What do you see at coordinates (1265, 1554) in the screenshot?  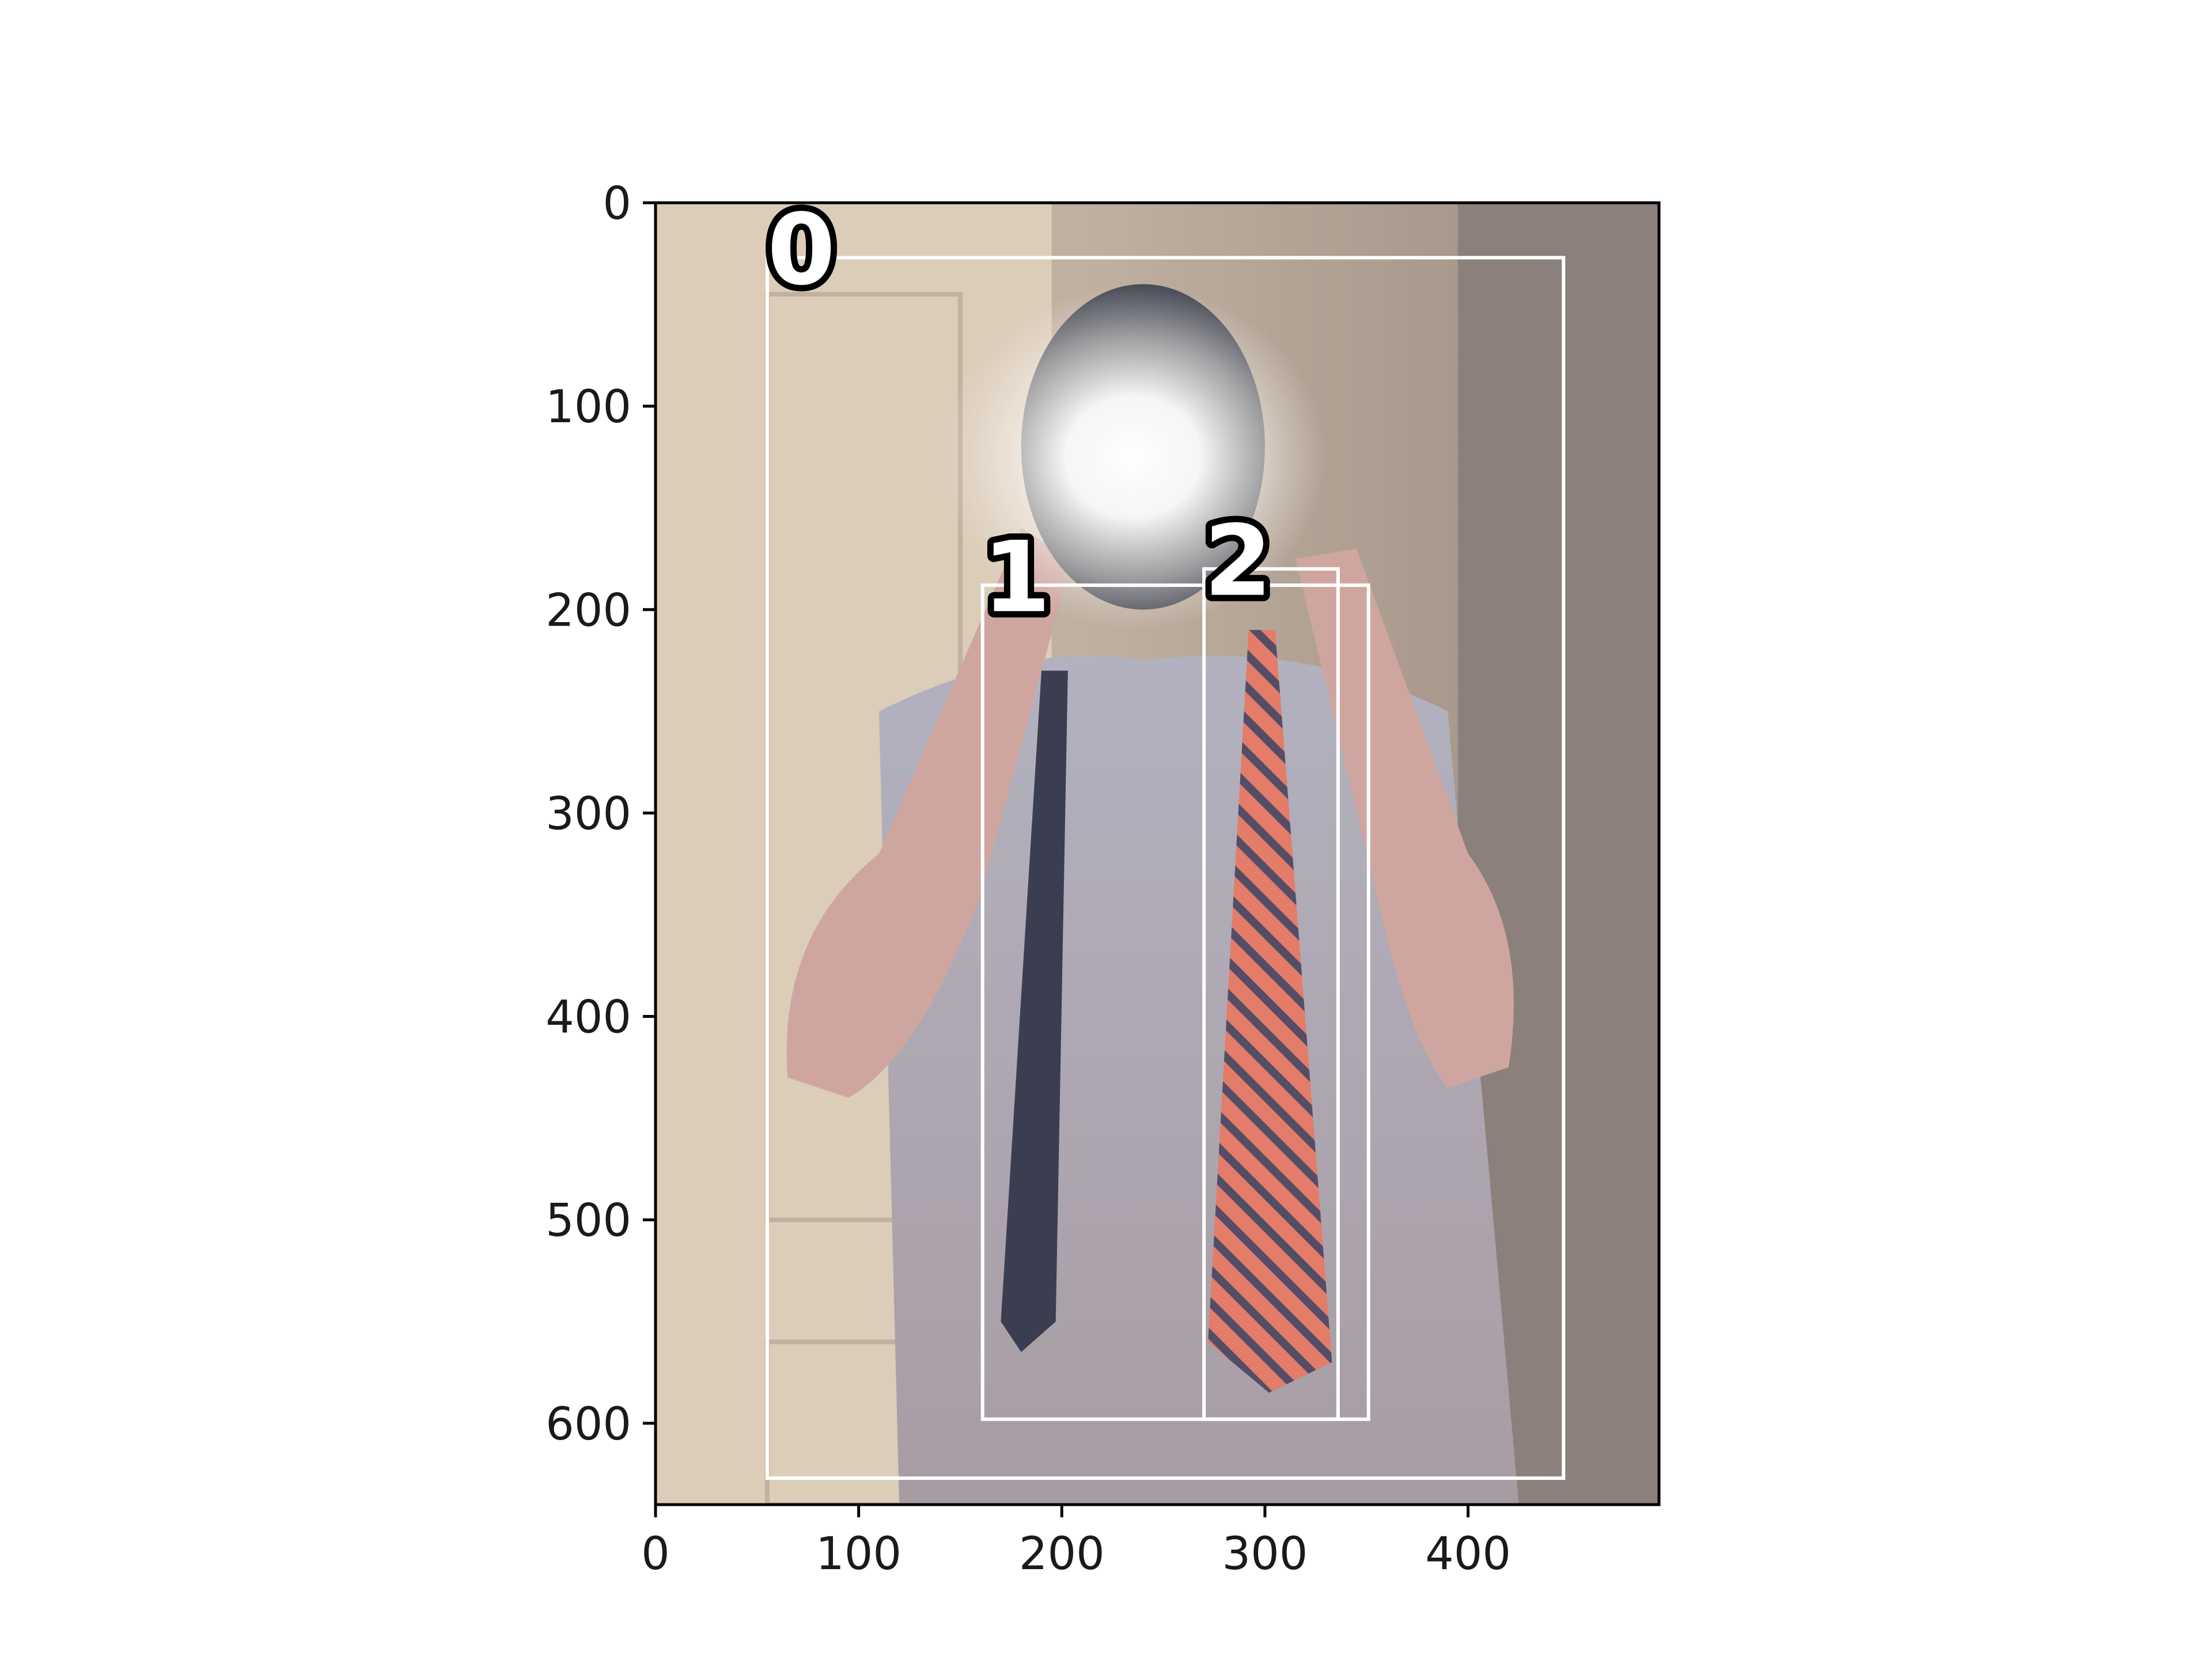 I see `x-tick-label: 300` at bounding box center [1265, 1554].